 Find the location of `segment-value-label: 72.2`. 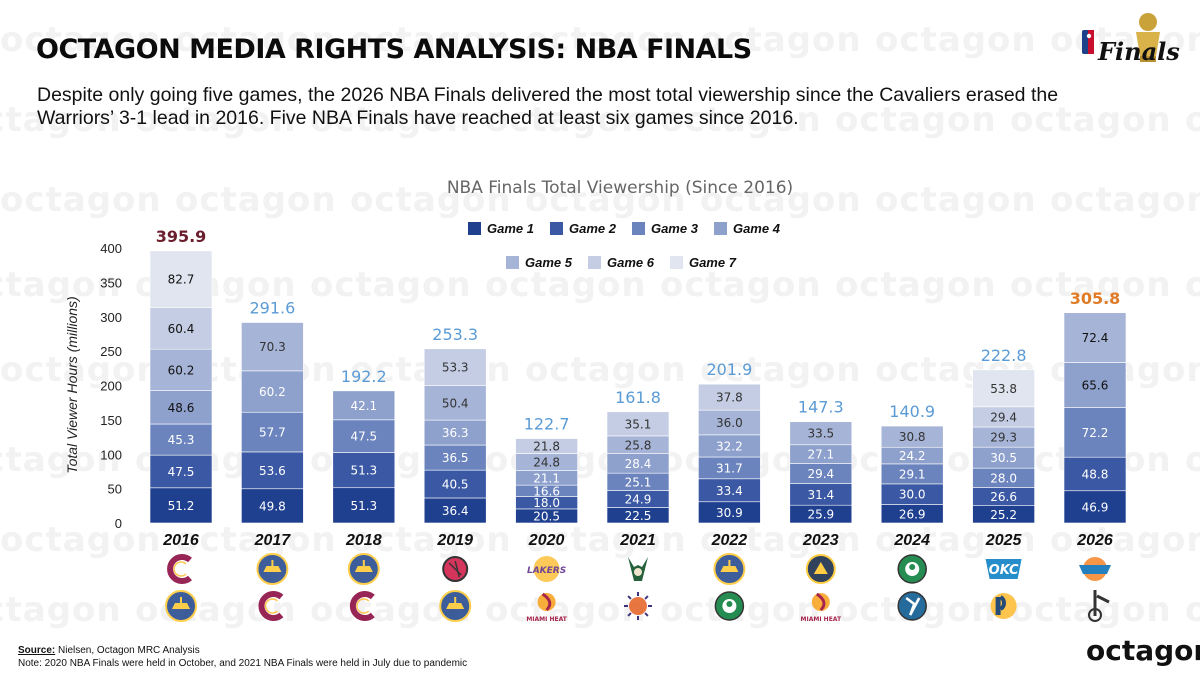

segment-value-label: 72.2 is located at coordinates (1095, 433).